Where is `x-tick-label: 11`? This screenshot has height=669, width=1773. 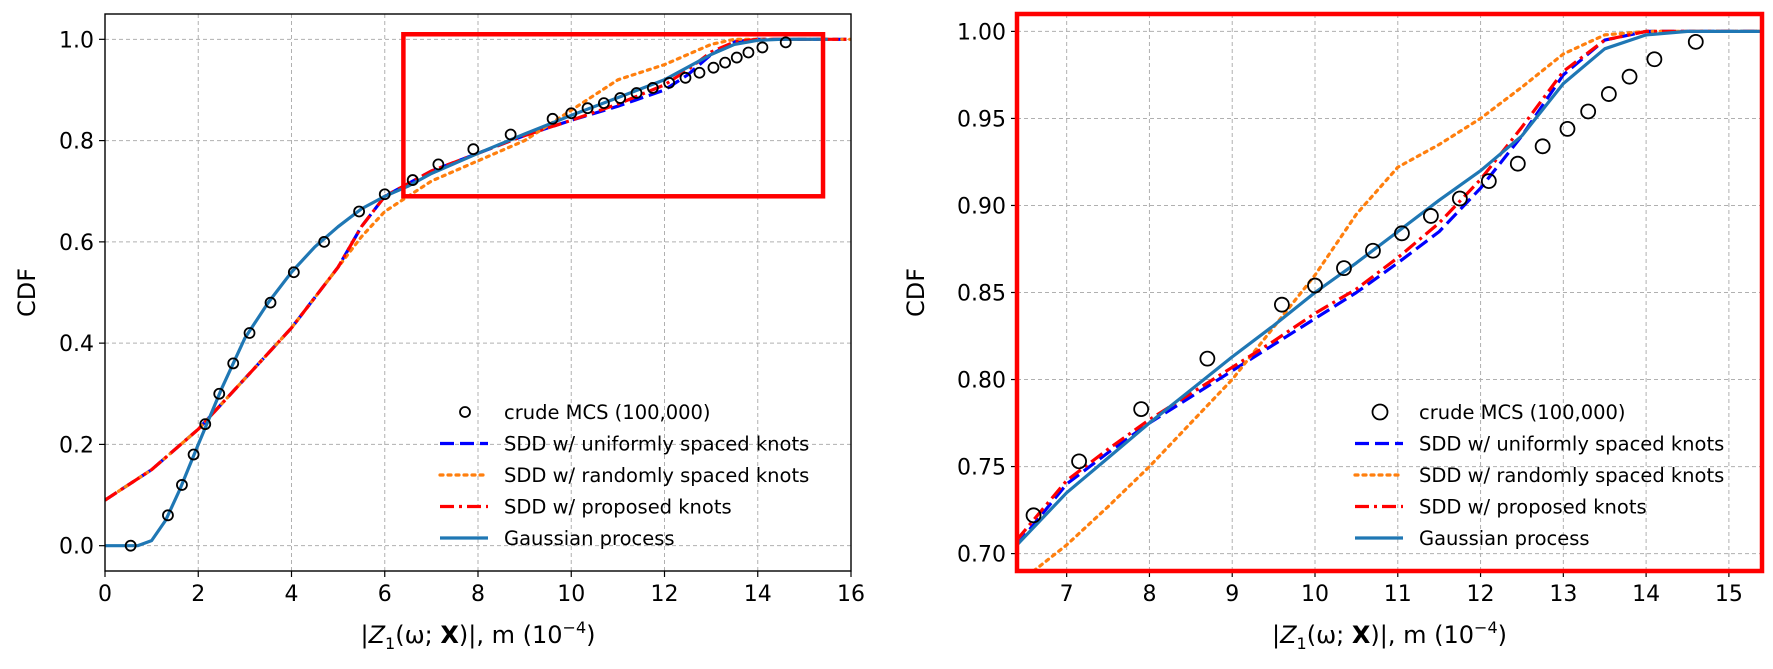 x-tick-label: 11 is located at coordinates (1398, 594).